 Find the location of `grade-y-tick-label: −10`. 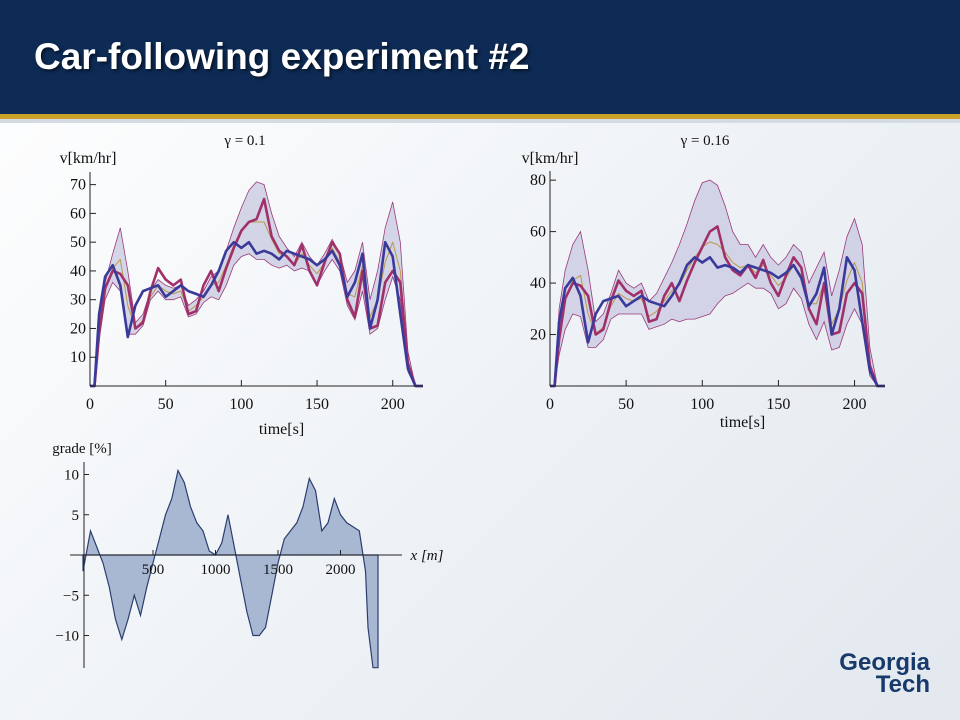

grade-y-tick-label: −10 is located at coordinates (67, 637).